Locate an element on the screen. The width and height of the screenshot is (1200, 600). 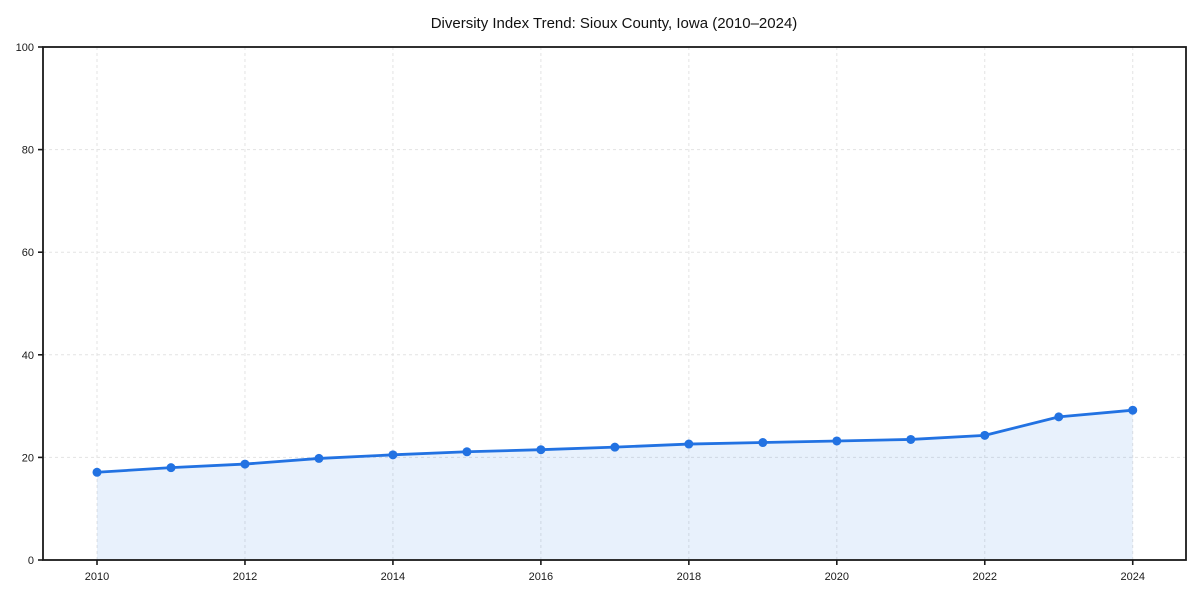
y-tick-label-60: 60 is located at coordinates (28, 253).